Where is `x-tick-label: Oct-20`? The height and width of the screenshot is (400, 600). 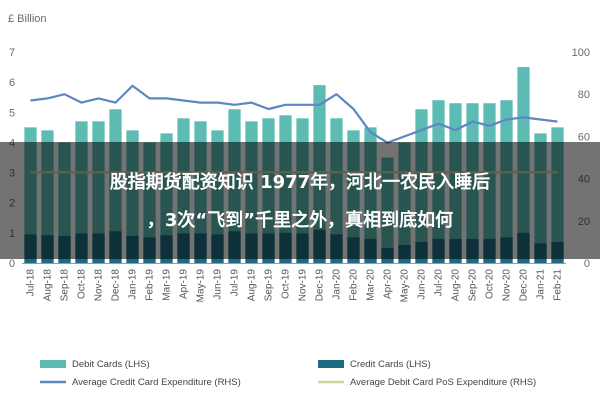 x-tick-label: Oct-20 is located at coordinates (490, 284).